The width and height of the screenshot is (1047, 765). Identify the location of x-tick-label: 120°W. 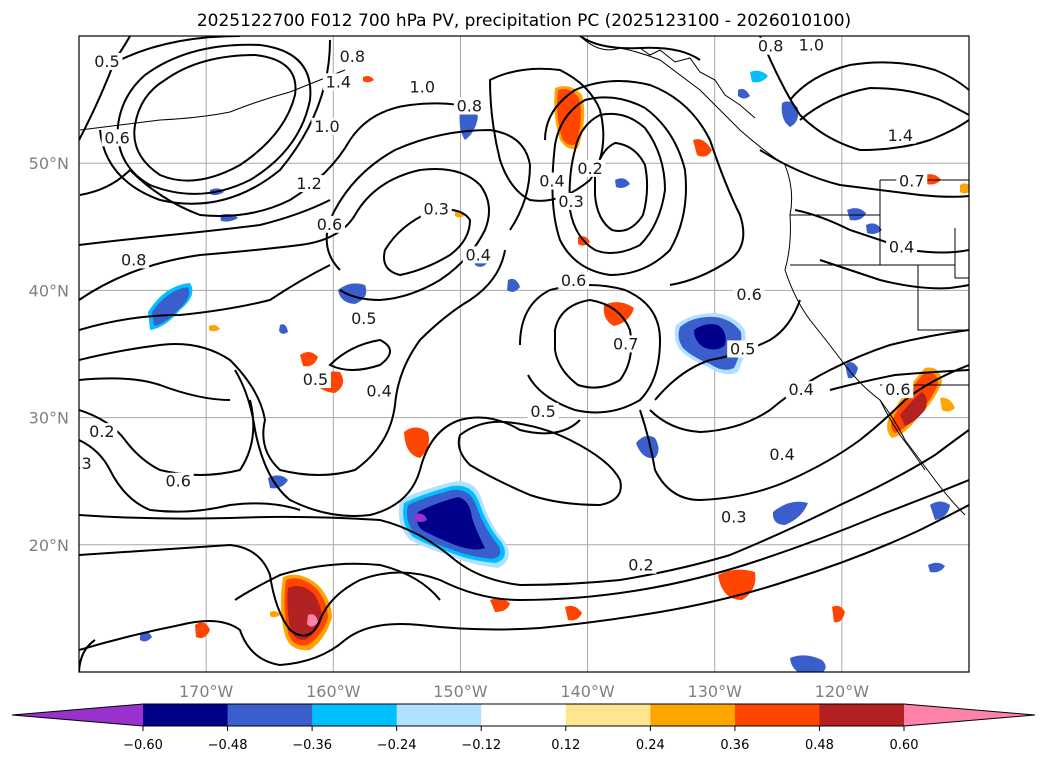
(842, 691).